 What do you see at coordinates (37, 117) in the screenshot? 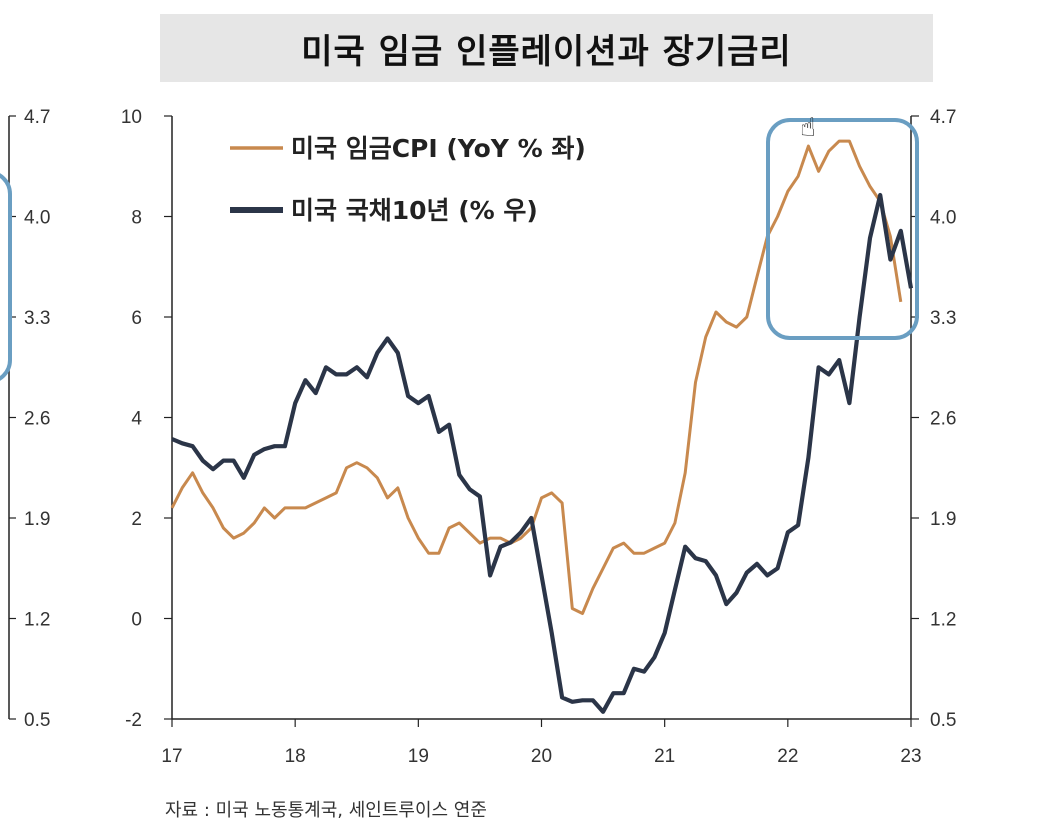
I see `cropped-tick-label: 4.7` at bounding box center [37, 117].